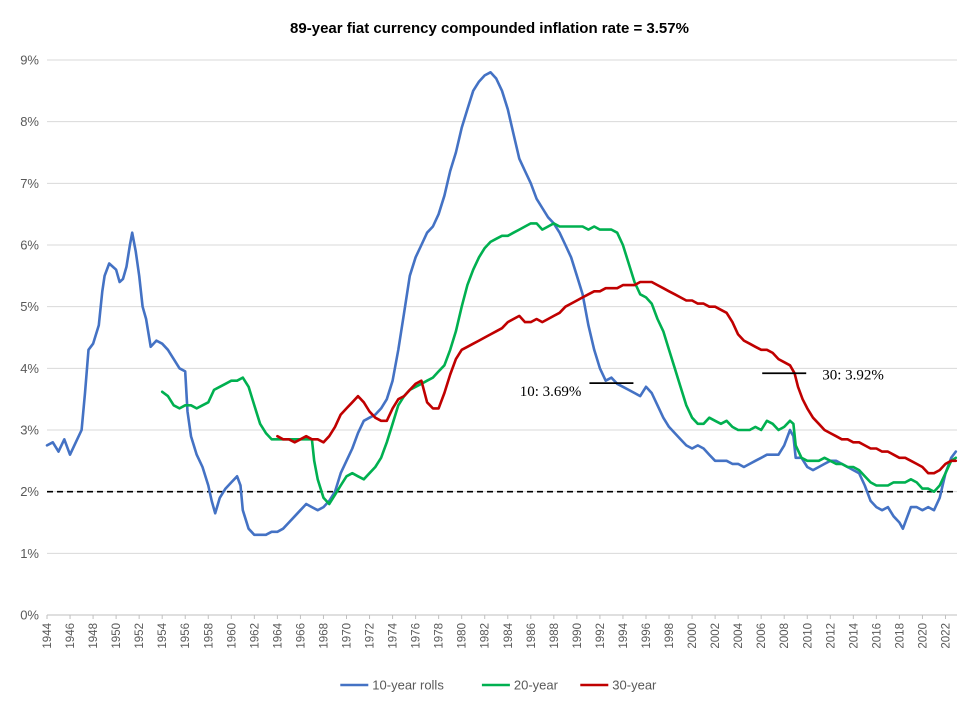 This screenshot has width=979, height=714. Describe the element at coordinates (278, 635) in the screenshot. I see `x-tick-label: 1964` at that location.